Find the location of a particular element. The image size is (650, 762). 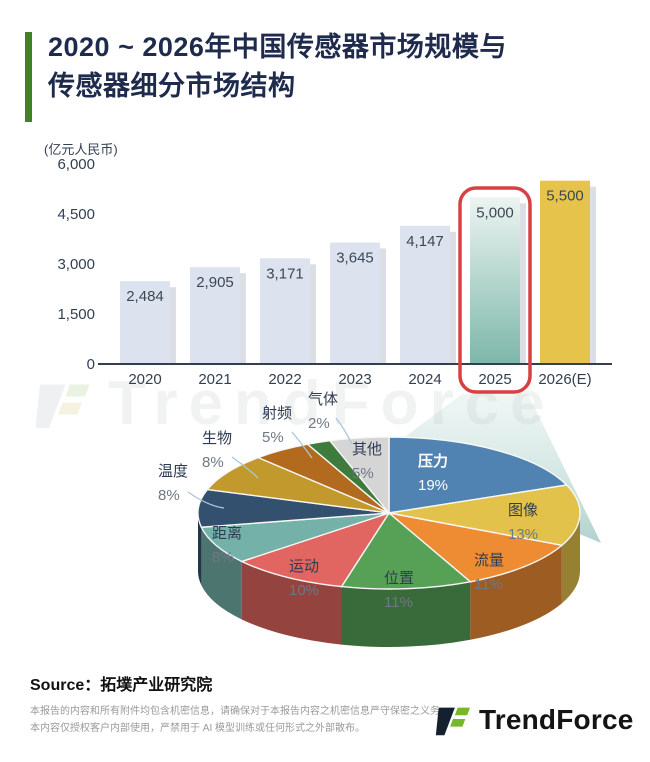

pie-label-name-8: 射频 is located at coordinates (277, 413).